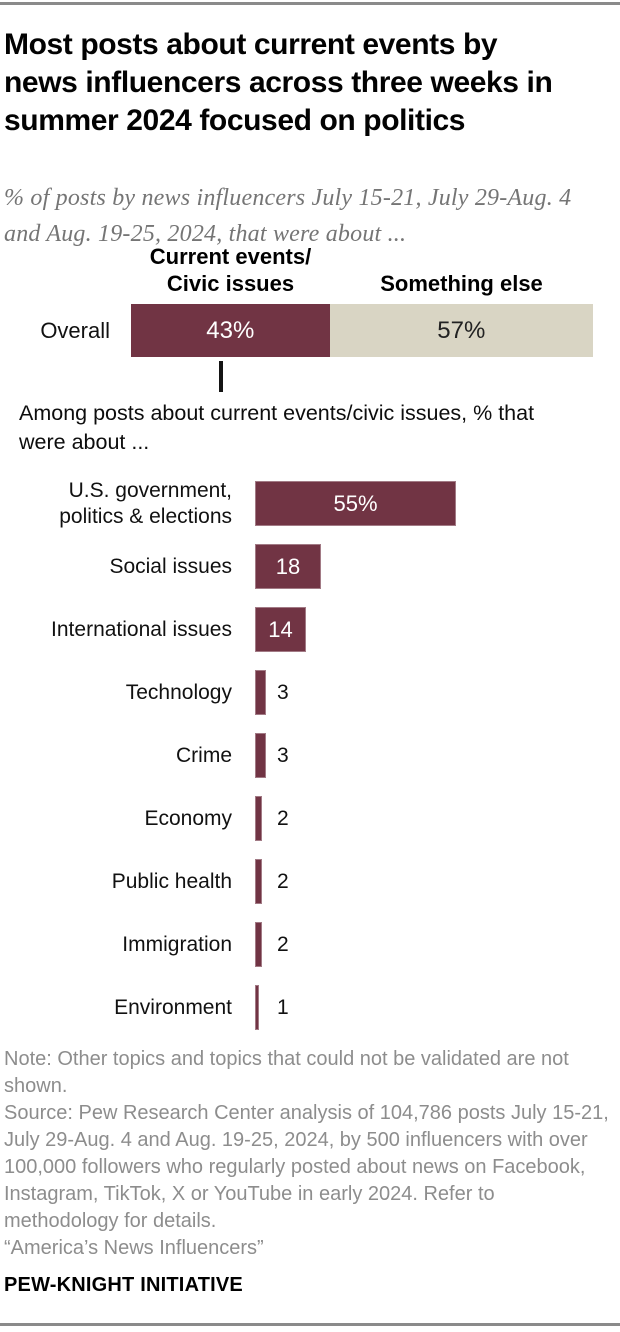 Image resolution: width=620 pixels, height=1332 pixels. Describe the element at coordinates (310, 818) in the screenshot. I see `table-row: Economy 2` at that location.